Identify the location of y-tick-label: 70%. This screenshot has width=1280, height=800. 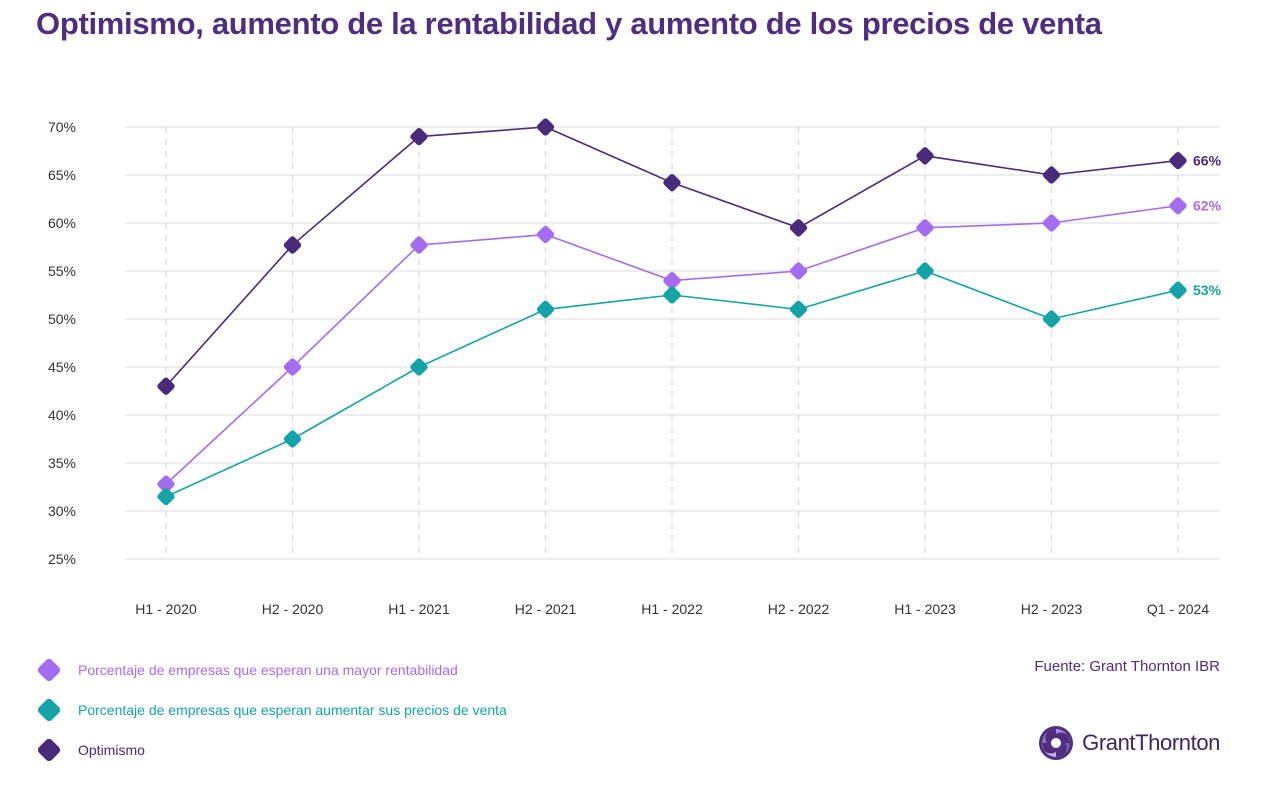
(62, 127).